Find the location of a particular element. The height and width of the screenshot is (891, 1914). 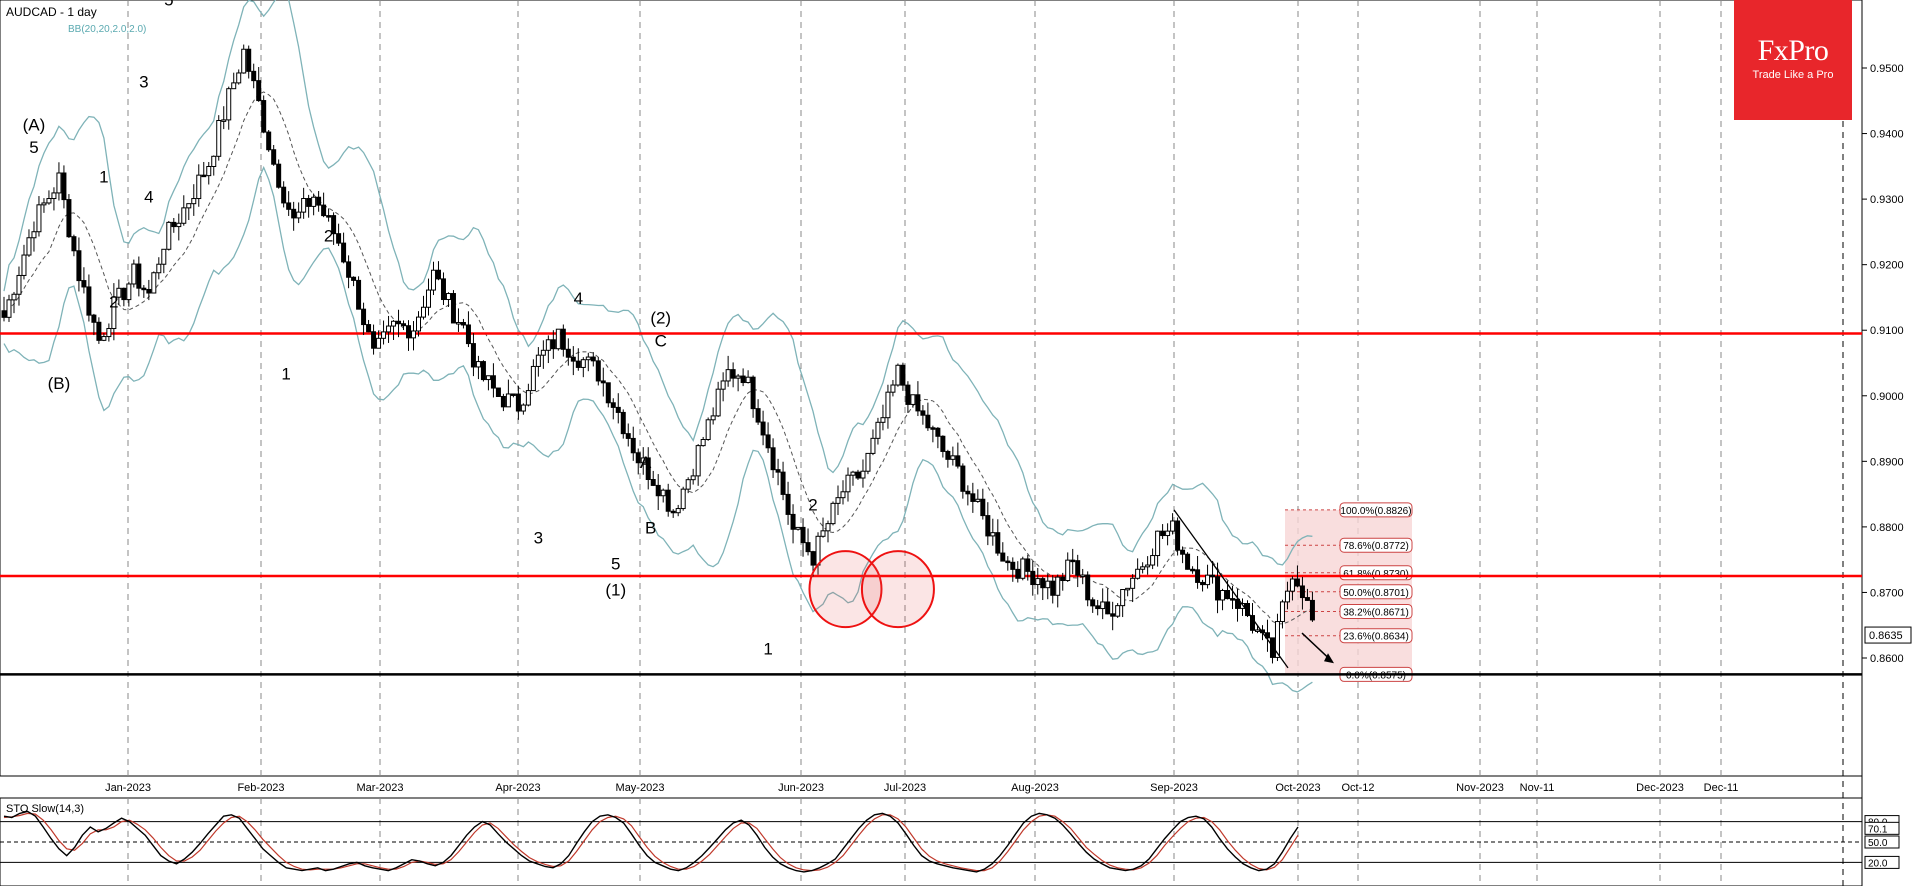

y-tick-label: 0.8600 is located at coordinates (1887, 659).